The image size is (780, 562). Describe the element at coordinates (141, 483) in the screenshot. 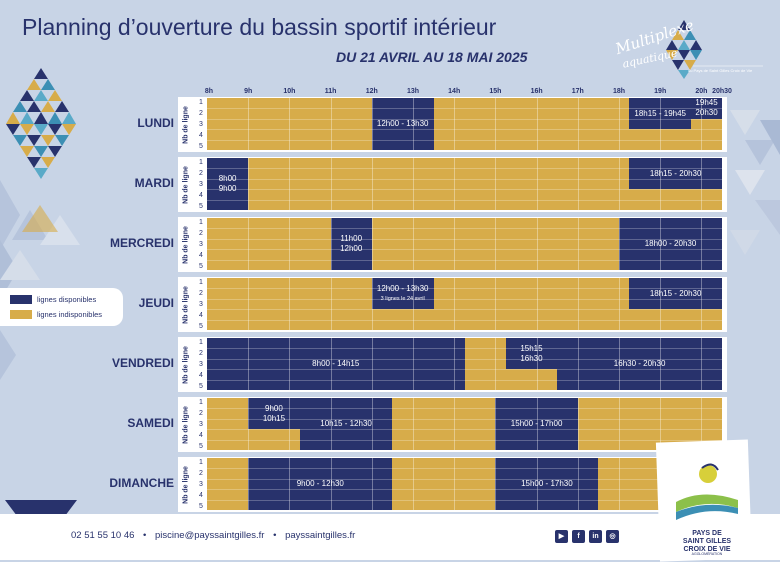

I see `day-name: DIMANCHE` at that location.